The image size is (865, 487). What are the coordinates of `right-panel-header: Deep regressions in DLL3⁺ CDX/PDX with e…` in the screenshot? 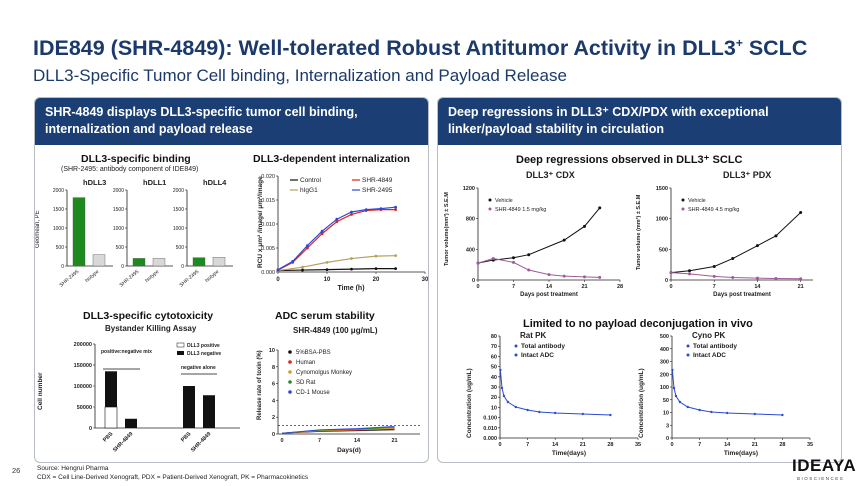 It's located at (639, 121).